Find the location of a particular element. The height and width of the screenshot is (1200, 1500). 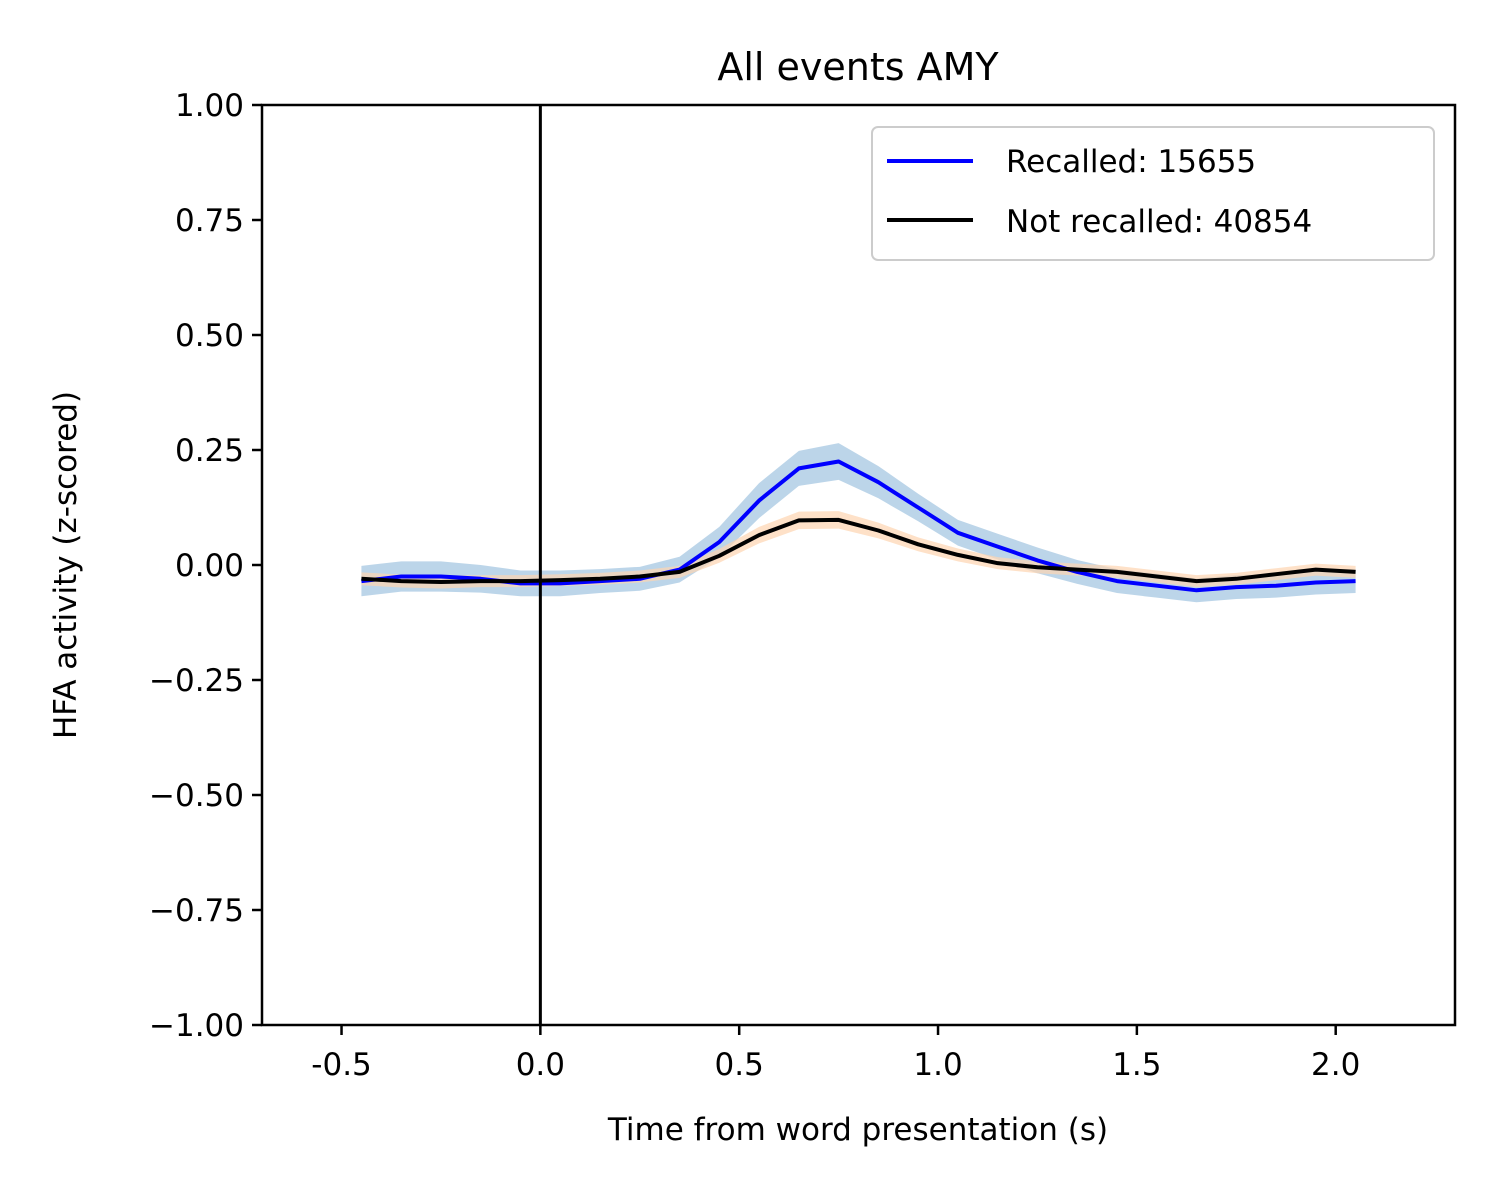

legend-label-recalled: Recalled: 15655 is located at coordinates (1131, 162).